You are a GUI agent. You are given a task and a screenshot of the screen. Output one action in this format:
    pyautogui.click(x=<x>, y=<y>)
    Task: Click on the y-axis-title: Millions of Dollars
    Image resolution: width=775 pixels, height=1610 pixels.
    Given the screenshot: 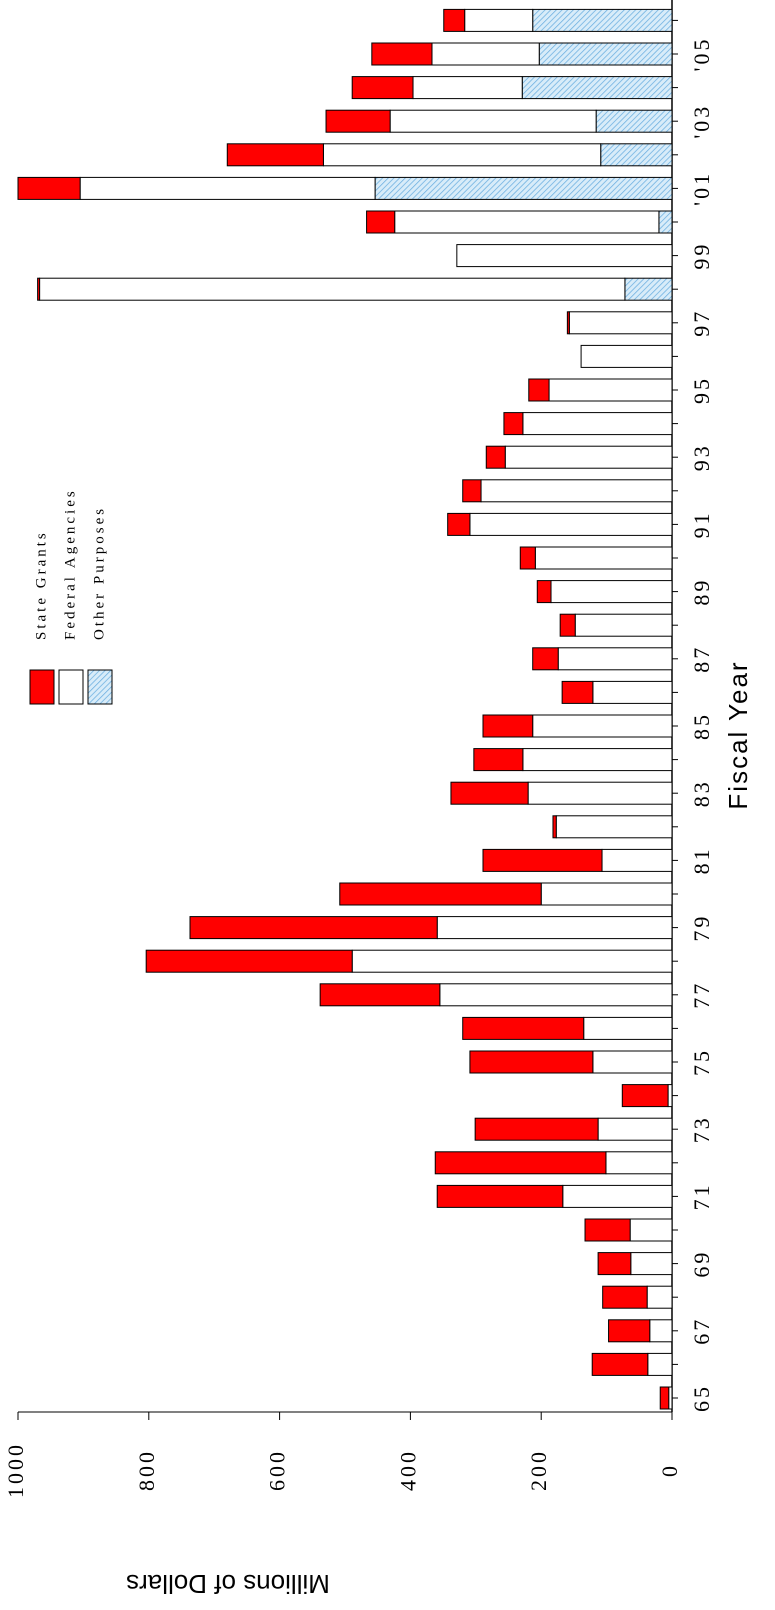 What is the action you would take?
    pyautogui.click(x=228, y=1584)
    